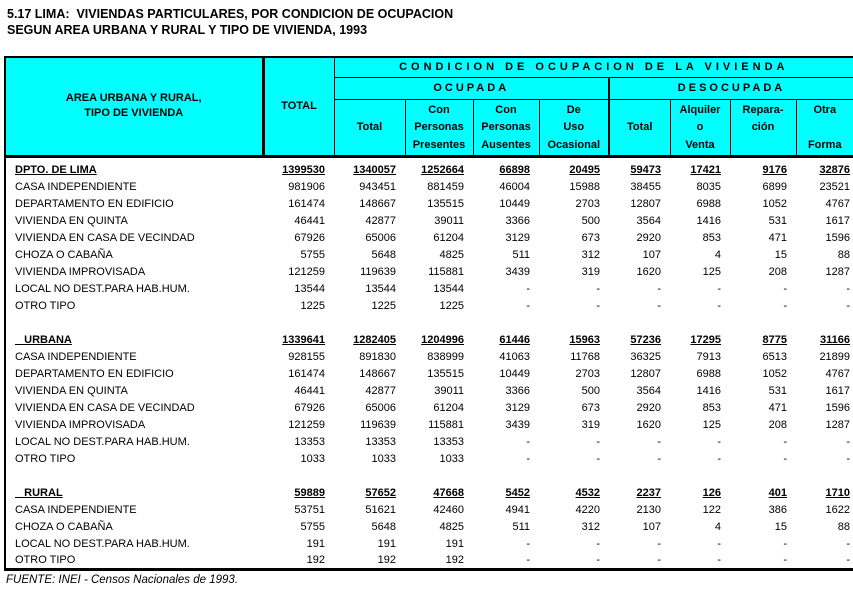 The height and width of the screenshot is (594, 853). I want to click on value-cell: 3439, so click(517, 424).